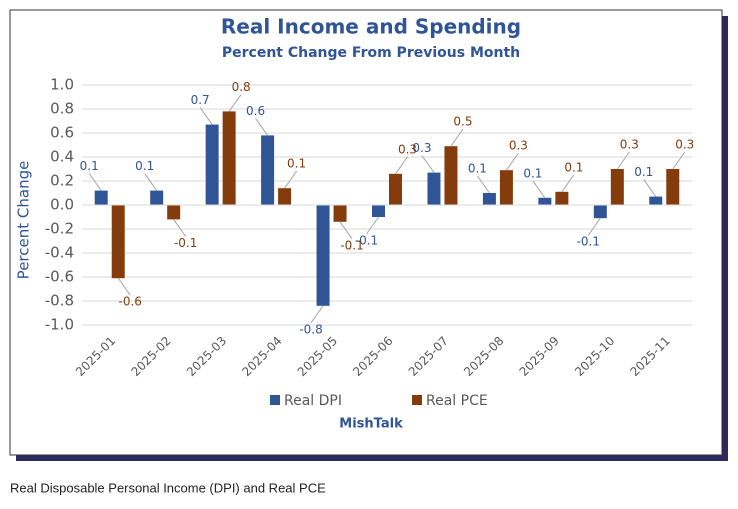 Image resolution: width=738 pixels, height=509 pixels. What do you see at coordinates (130, 302) in the screenshot?
I see `data-label: -0.6` at bounding box center [130, 302].